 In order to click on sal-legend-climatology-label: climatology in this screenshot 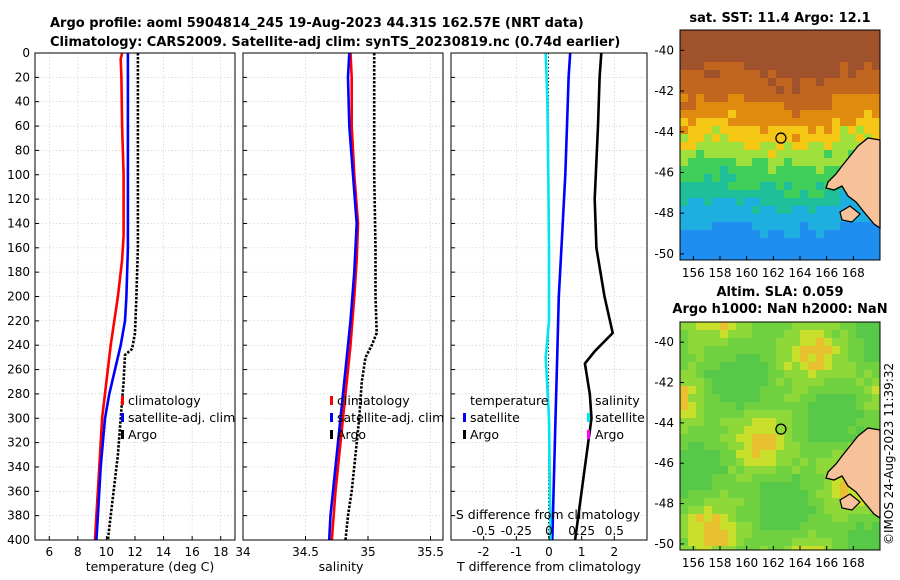, I will do `click(373, 400)`.